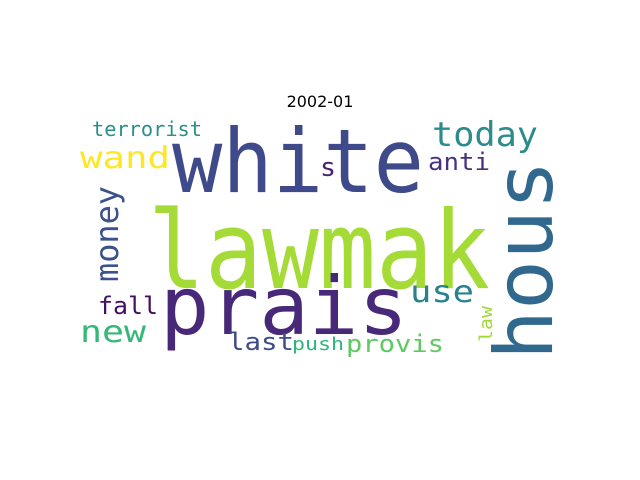 Image resolution: width=640 pixels, height=480 pixels. I want to click on chart-title: 2002-01, so click(320, 101).